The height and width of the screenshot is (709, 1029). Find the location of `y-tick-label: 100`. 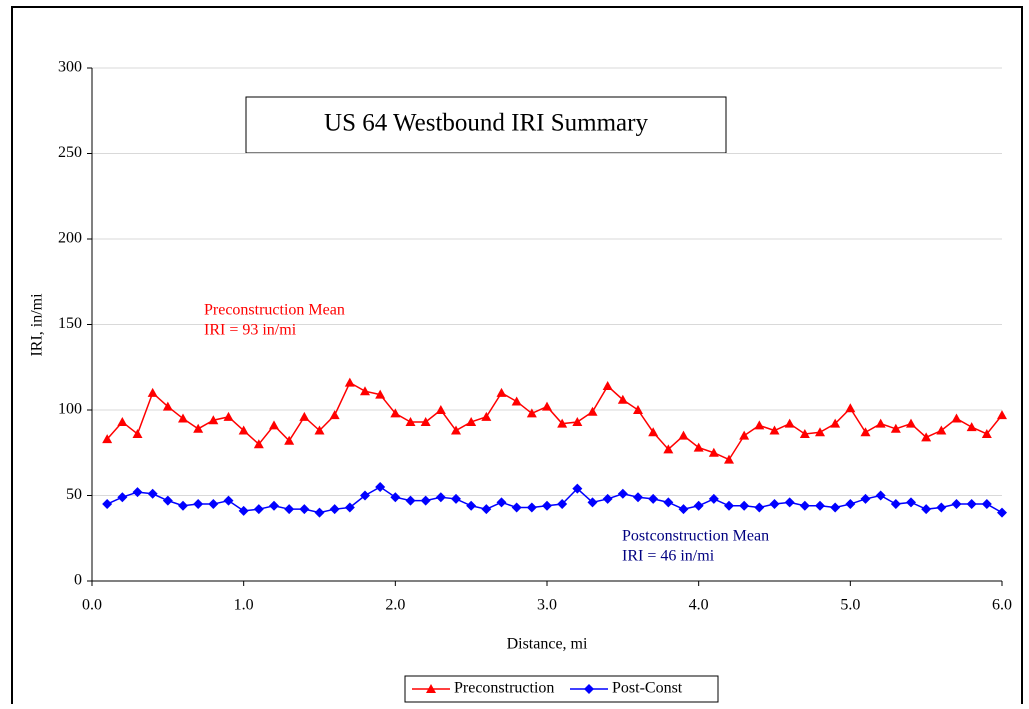

y-tick-label: 100 is located at coordinates (70, 409).